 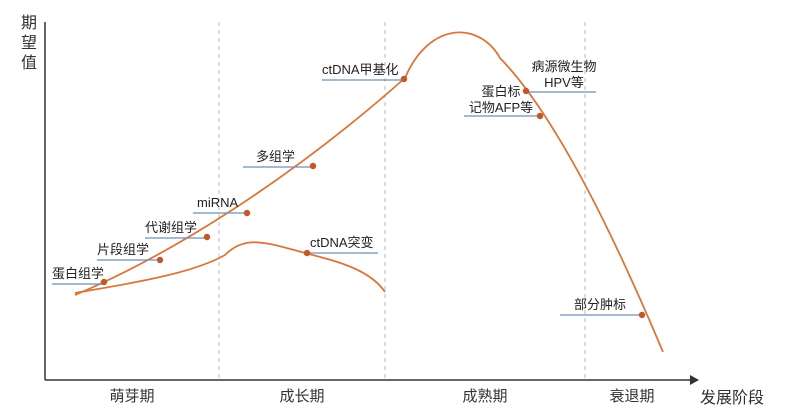 What do you see at coordinates (132, 396) in the screenshot?
I see `stage-label-sprout: 萌芽期` at bounding box center [132, 396].